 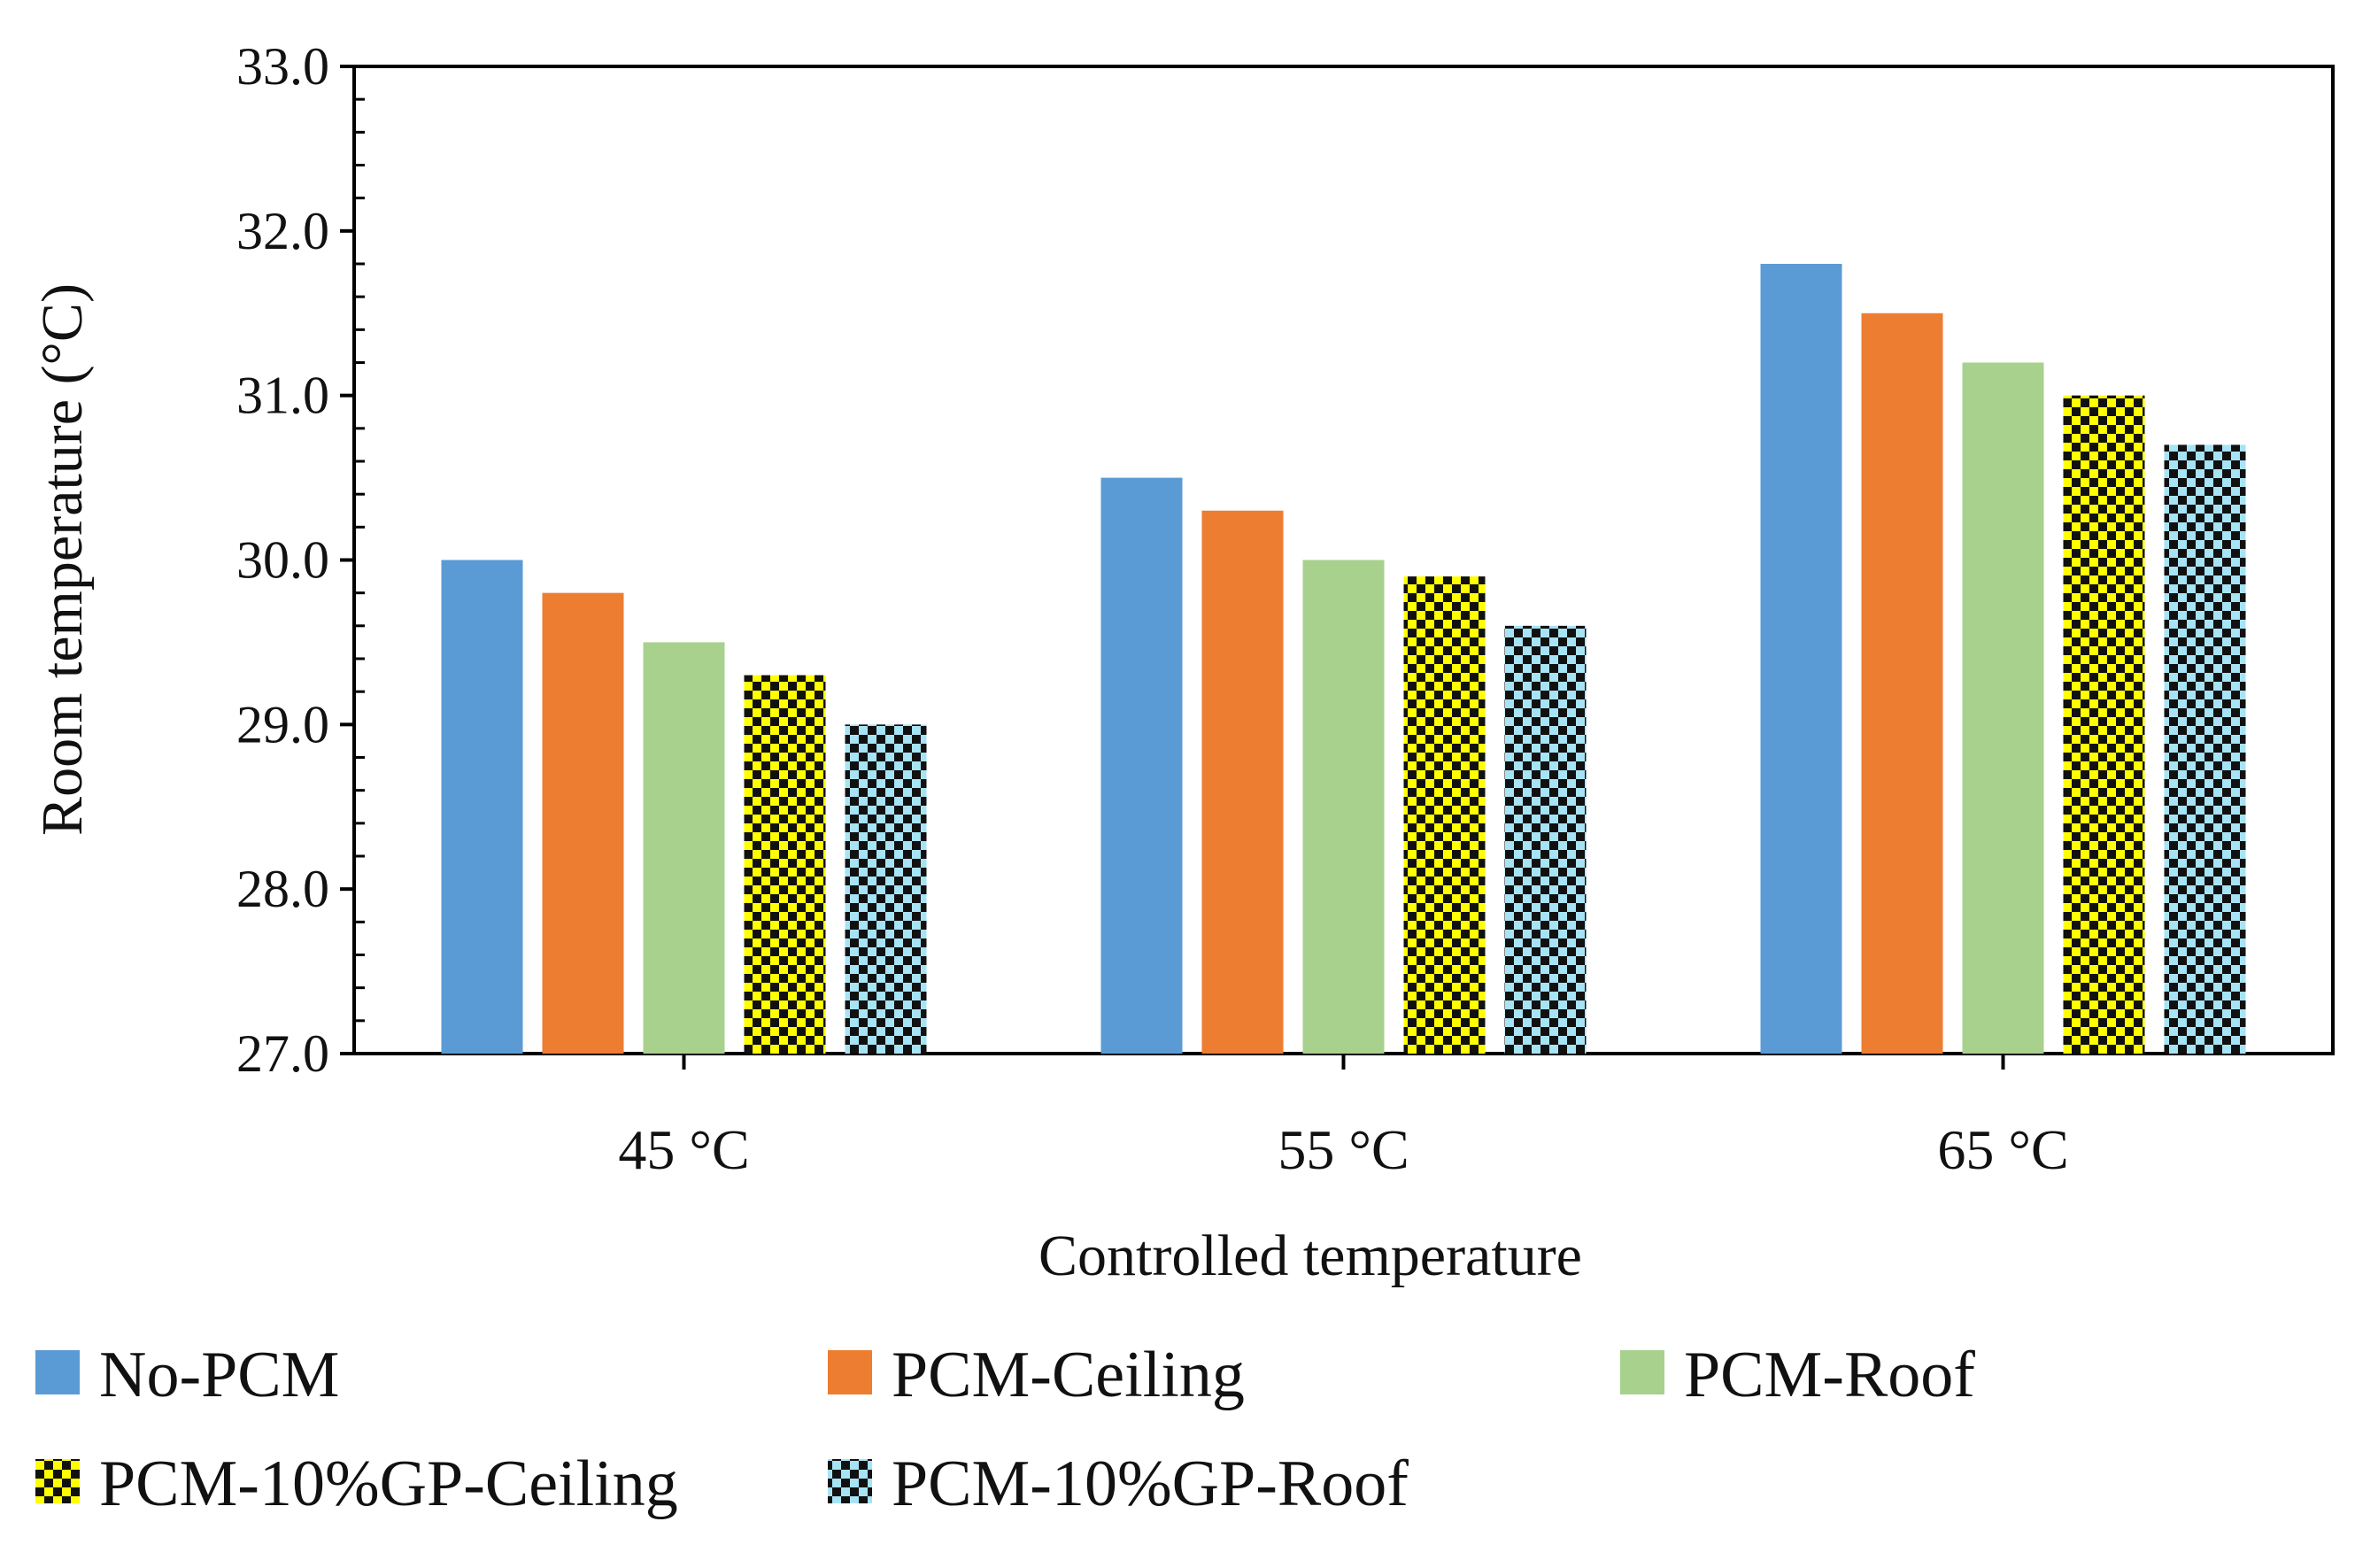 What do you see at coordinates (1829, 1375) in the screenshot?
I see `legend-label: PCM-Roof` at bounding box center [1829, 1375].